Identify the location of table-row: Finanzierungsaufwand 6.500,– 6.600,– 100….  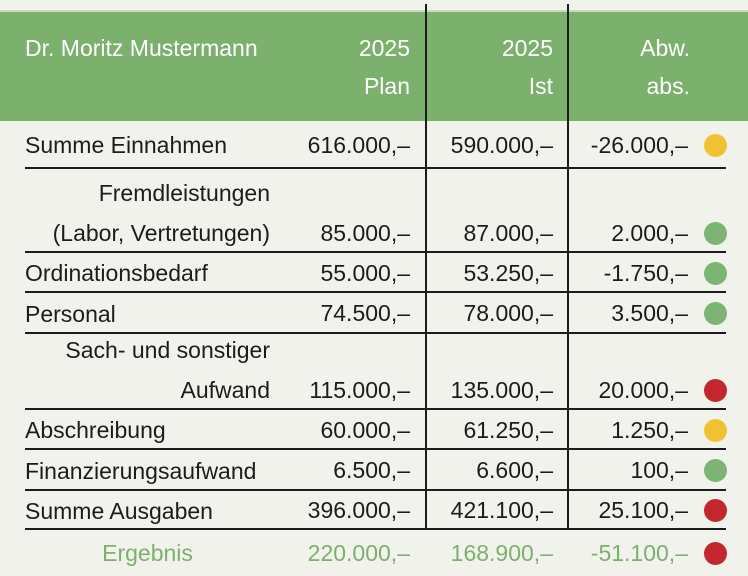
(374, 470).